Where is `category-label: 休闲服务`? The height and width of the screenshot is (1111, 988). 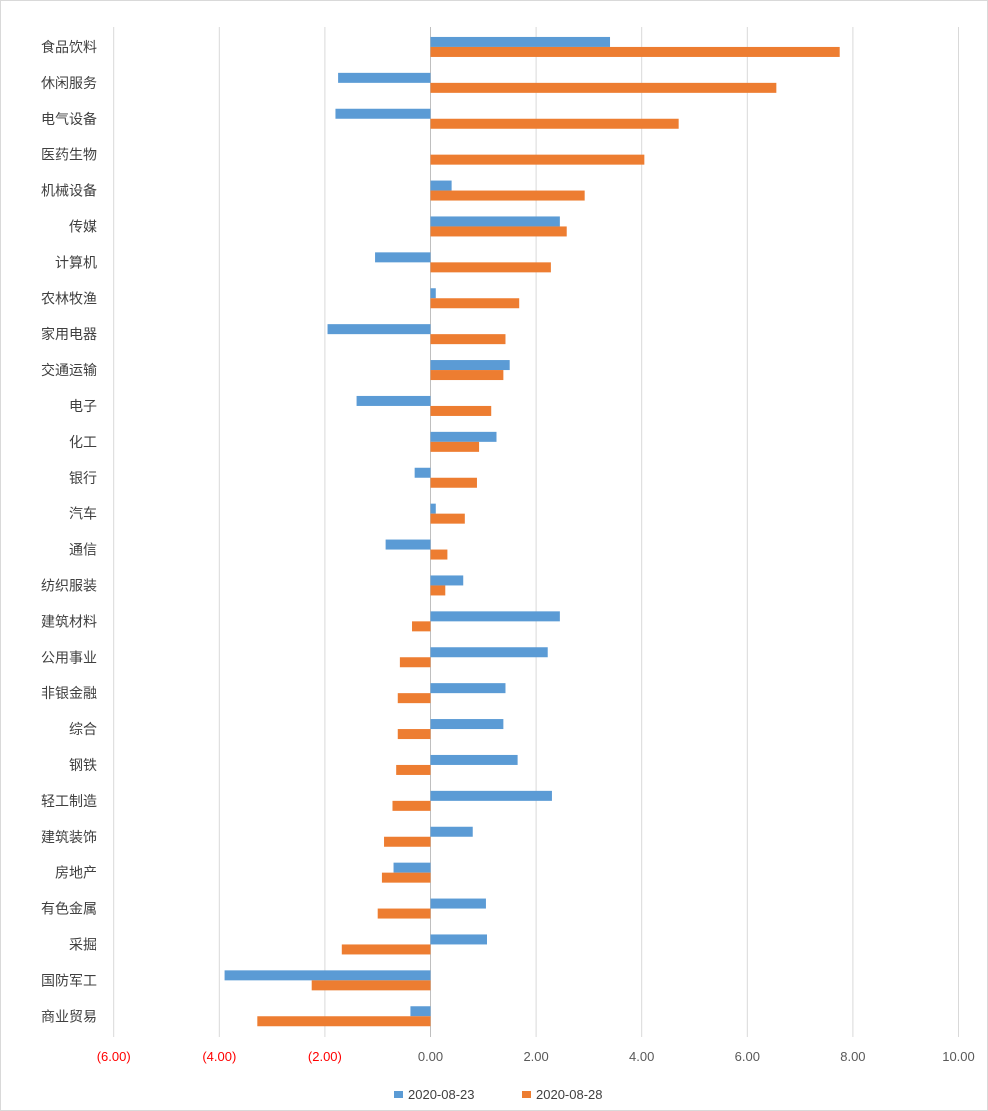 category-label: 休闲服务 is located at coordinates (69, 84).